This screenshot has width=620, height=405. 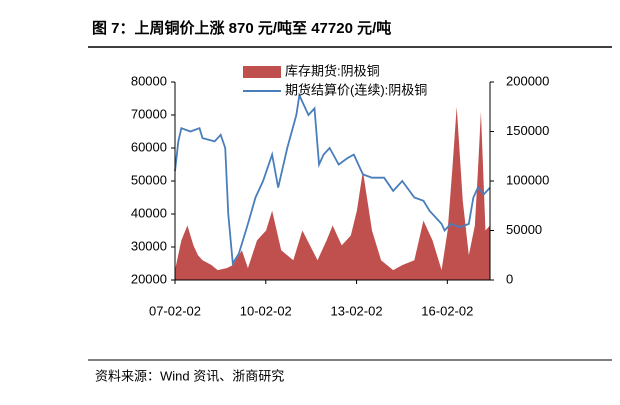 I want to click on y-tick-label: 80000, so click(x=149, y=80).